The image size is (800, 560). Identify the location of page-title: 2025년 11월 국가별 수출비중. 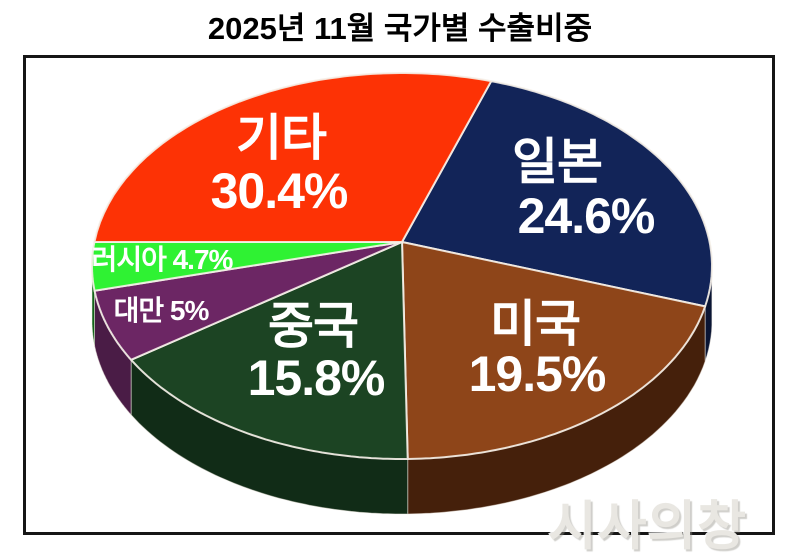
(400, 28).